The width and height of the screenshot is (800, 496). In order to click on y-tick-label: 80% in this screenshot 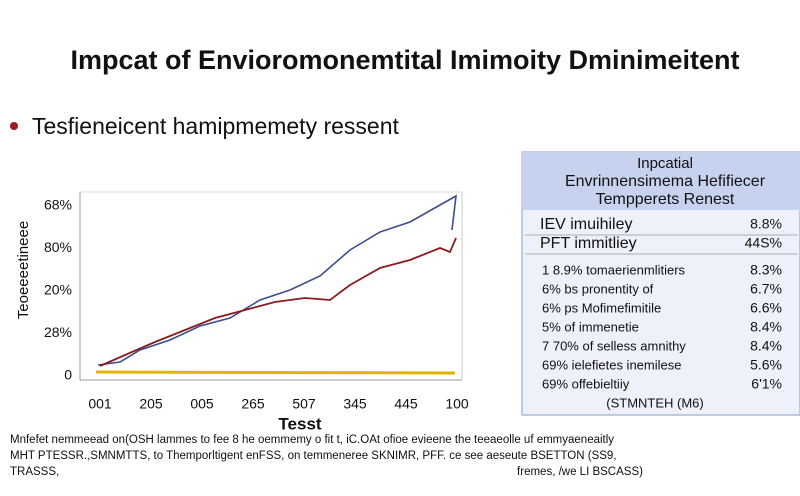, I will do `click(58, 247)`.